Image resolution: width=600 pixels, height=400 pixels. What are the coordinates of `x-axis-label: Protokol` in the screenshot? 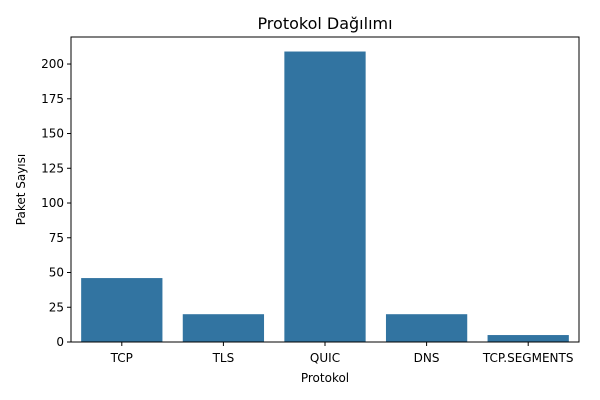 It's located at (325, 378).